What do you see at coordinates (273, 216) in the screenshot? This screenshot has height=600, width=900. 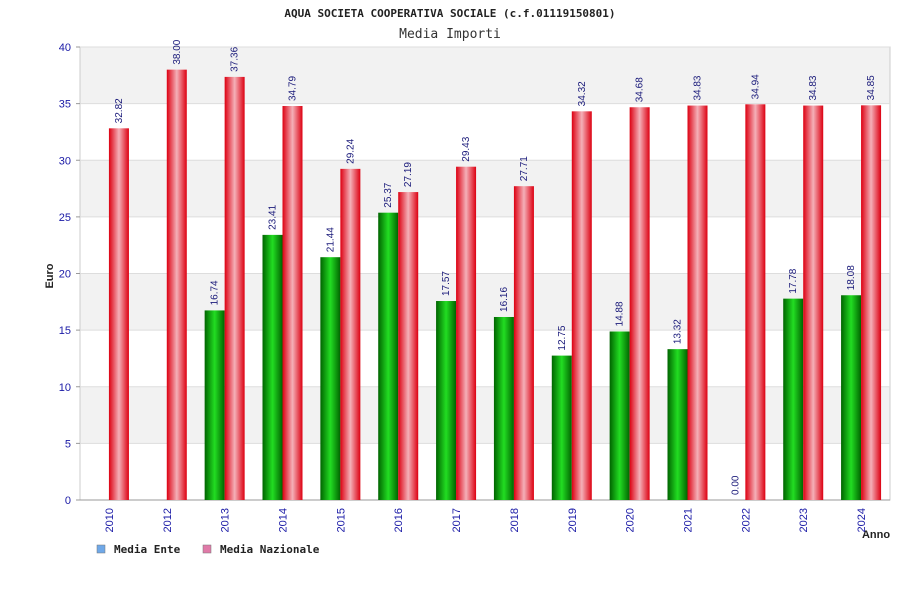 I see `data-label: 23.41` at bounding box center [273, 216].